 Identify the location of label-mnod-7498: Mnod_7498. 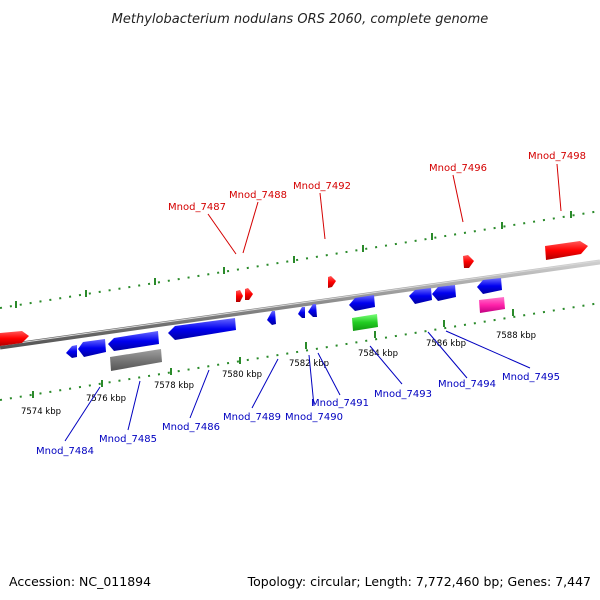
(557, 156).